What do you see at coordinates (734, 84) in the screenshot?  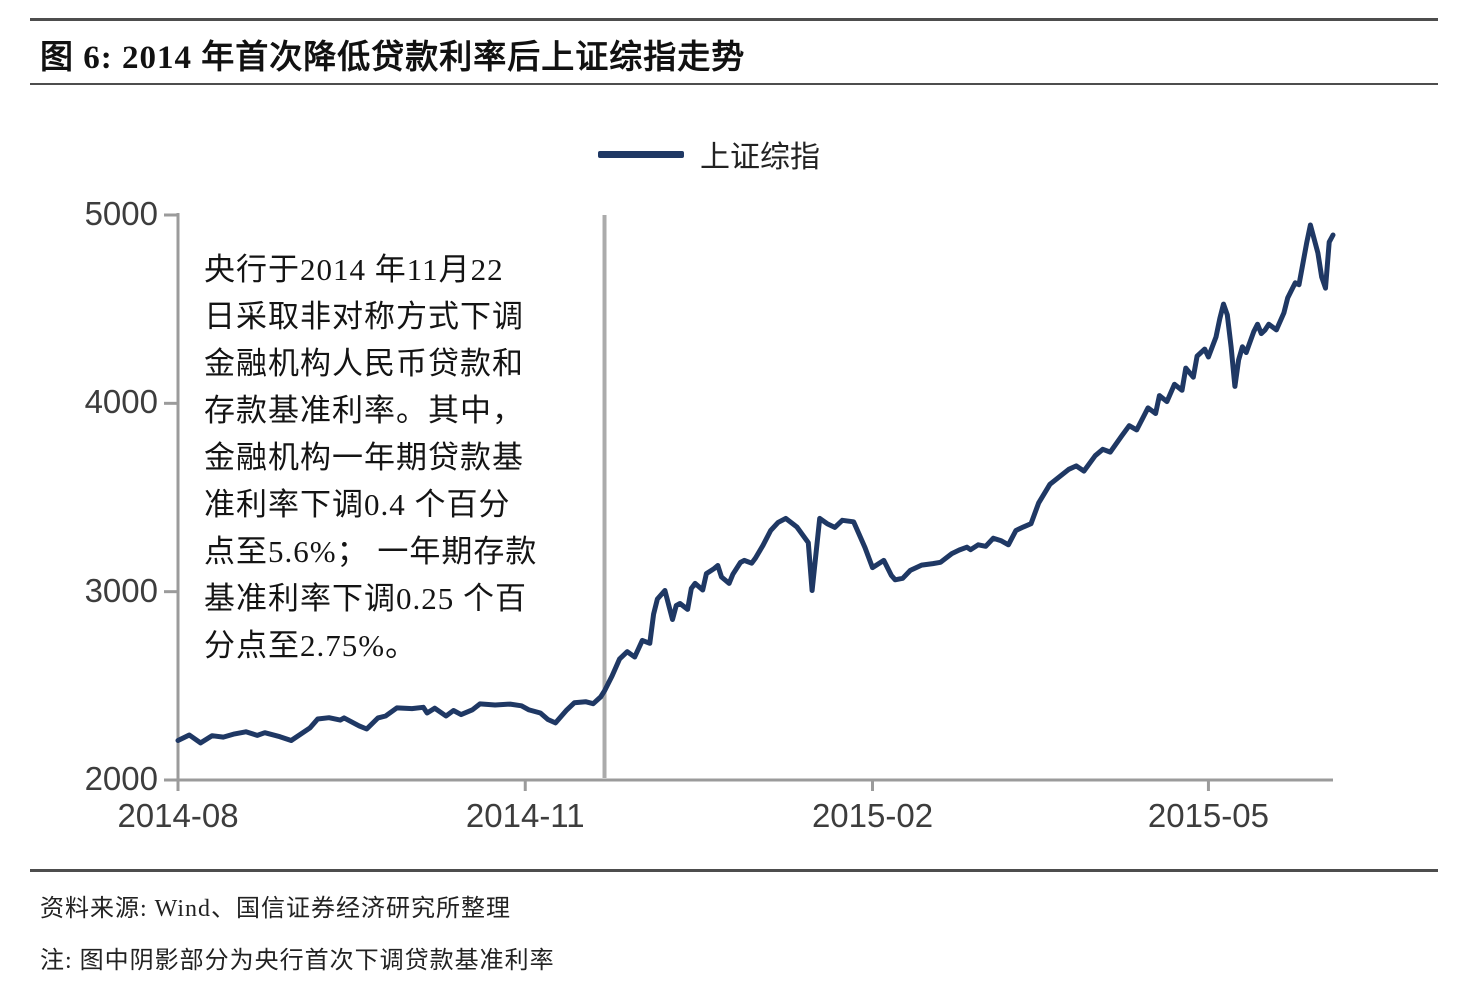 I see `title-underline-rule` at bounding box center [734, 84].